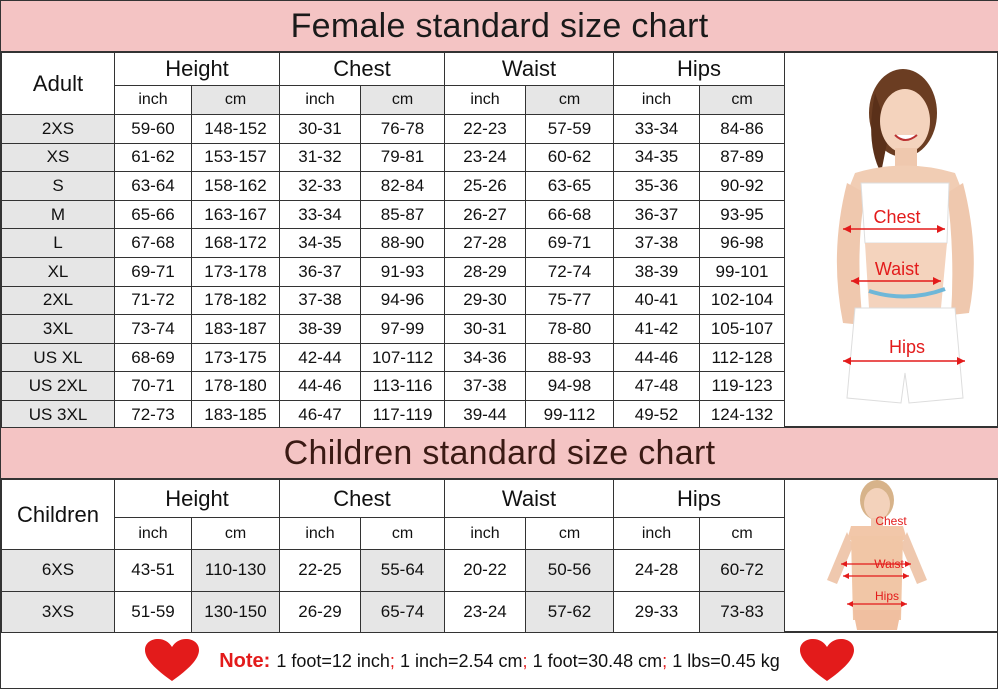  I want to click on size-cell: 82-84, so click(402, 186).